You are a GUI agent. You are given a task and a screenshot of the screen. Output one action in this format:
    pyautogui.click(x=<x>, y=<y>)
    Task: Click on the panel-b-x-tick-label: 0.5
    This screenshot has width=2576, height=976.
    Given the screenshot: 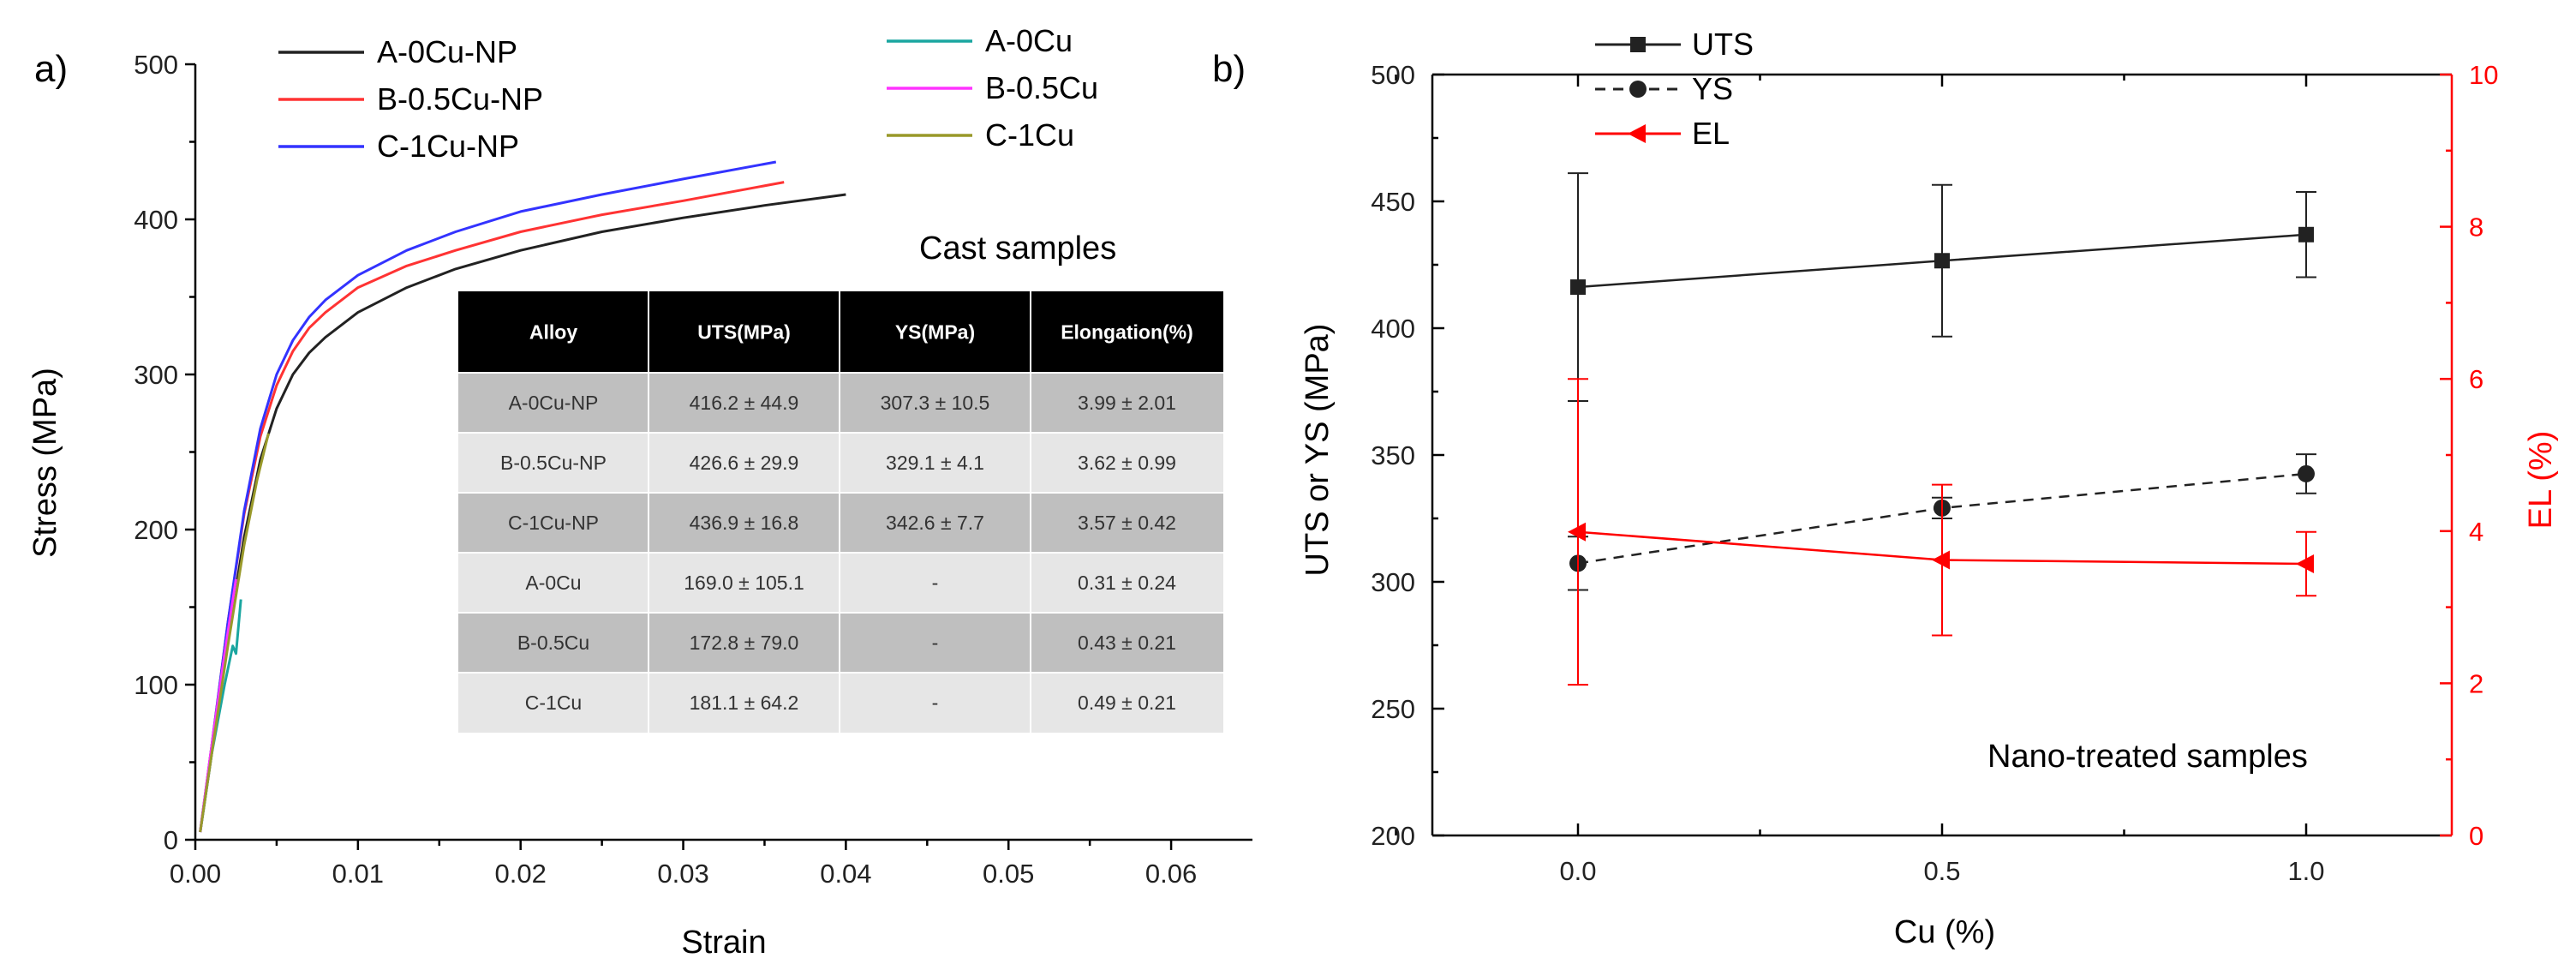 What is the action you would take?
    pyautogui.click(x=1941, y=871)
    